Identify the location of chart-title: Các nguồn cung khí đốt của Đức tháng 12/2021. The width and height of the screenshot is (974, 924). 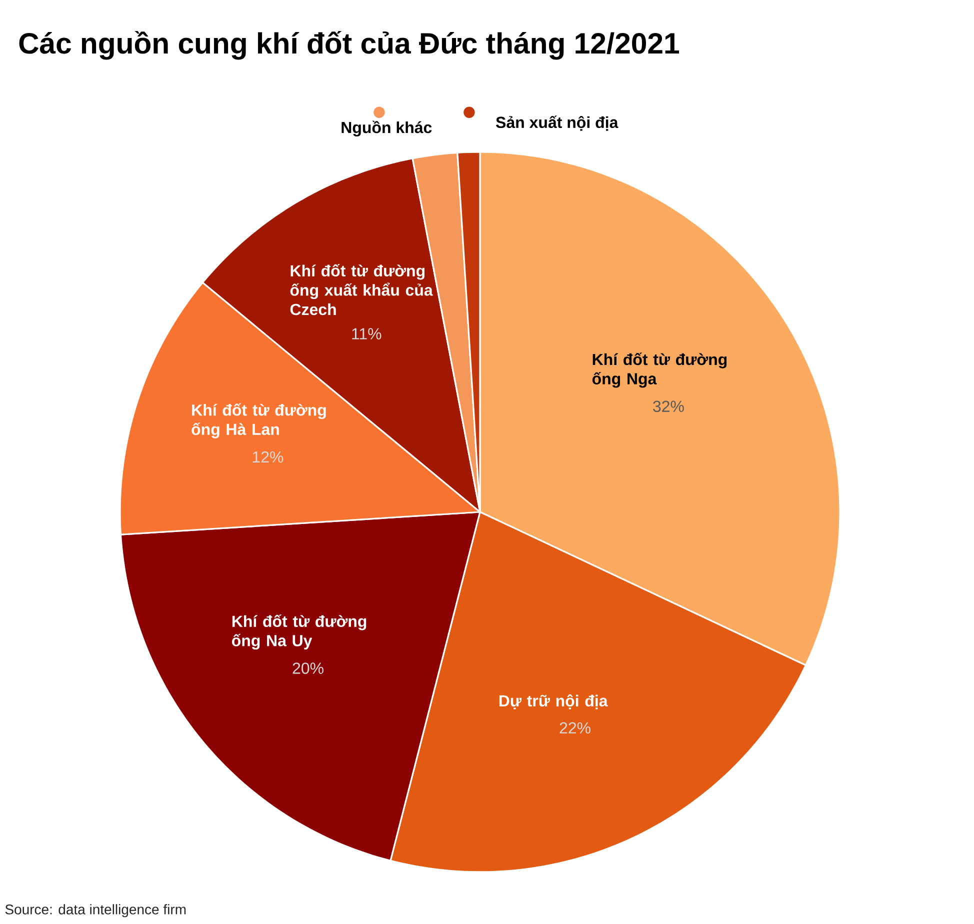
(349, 45).